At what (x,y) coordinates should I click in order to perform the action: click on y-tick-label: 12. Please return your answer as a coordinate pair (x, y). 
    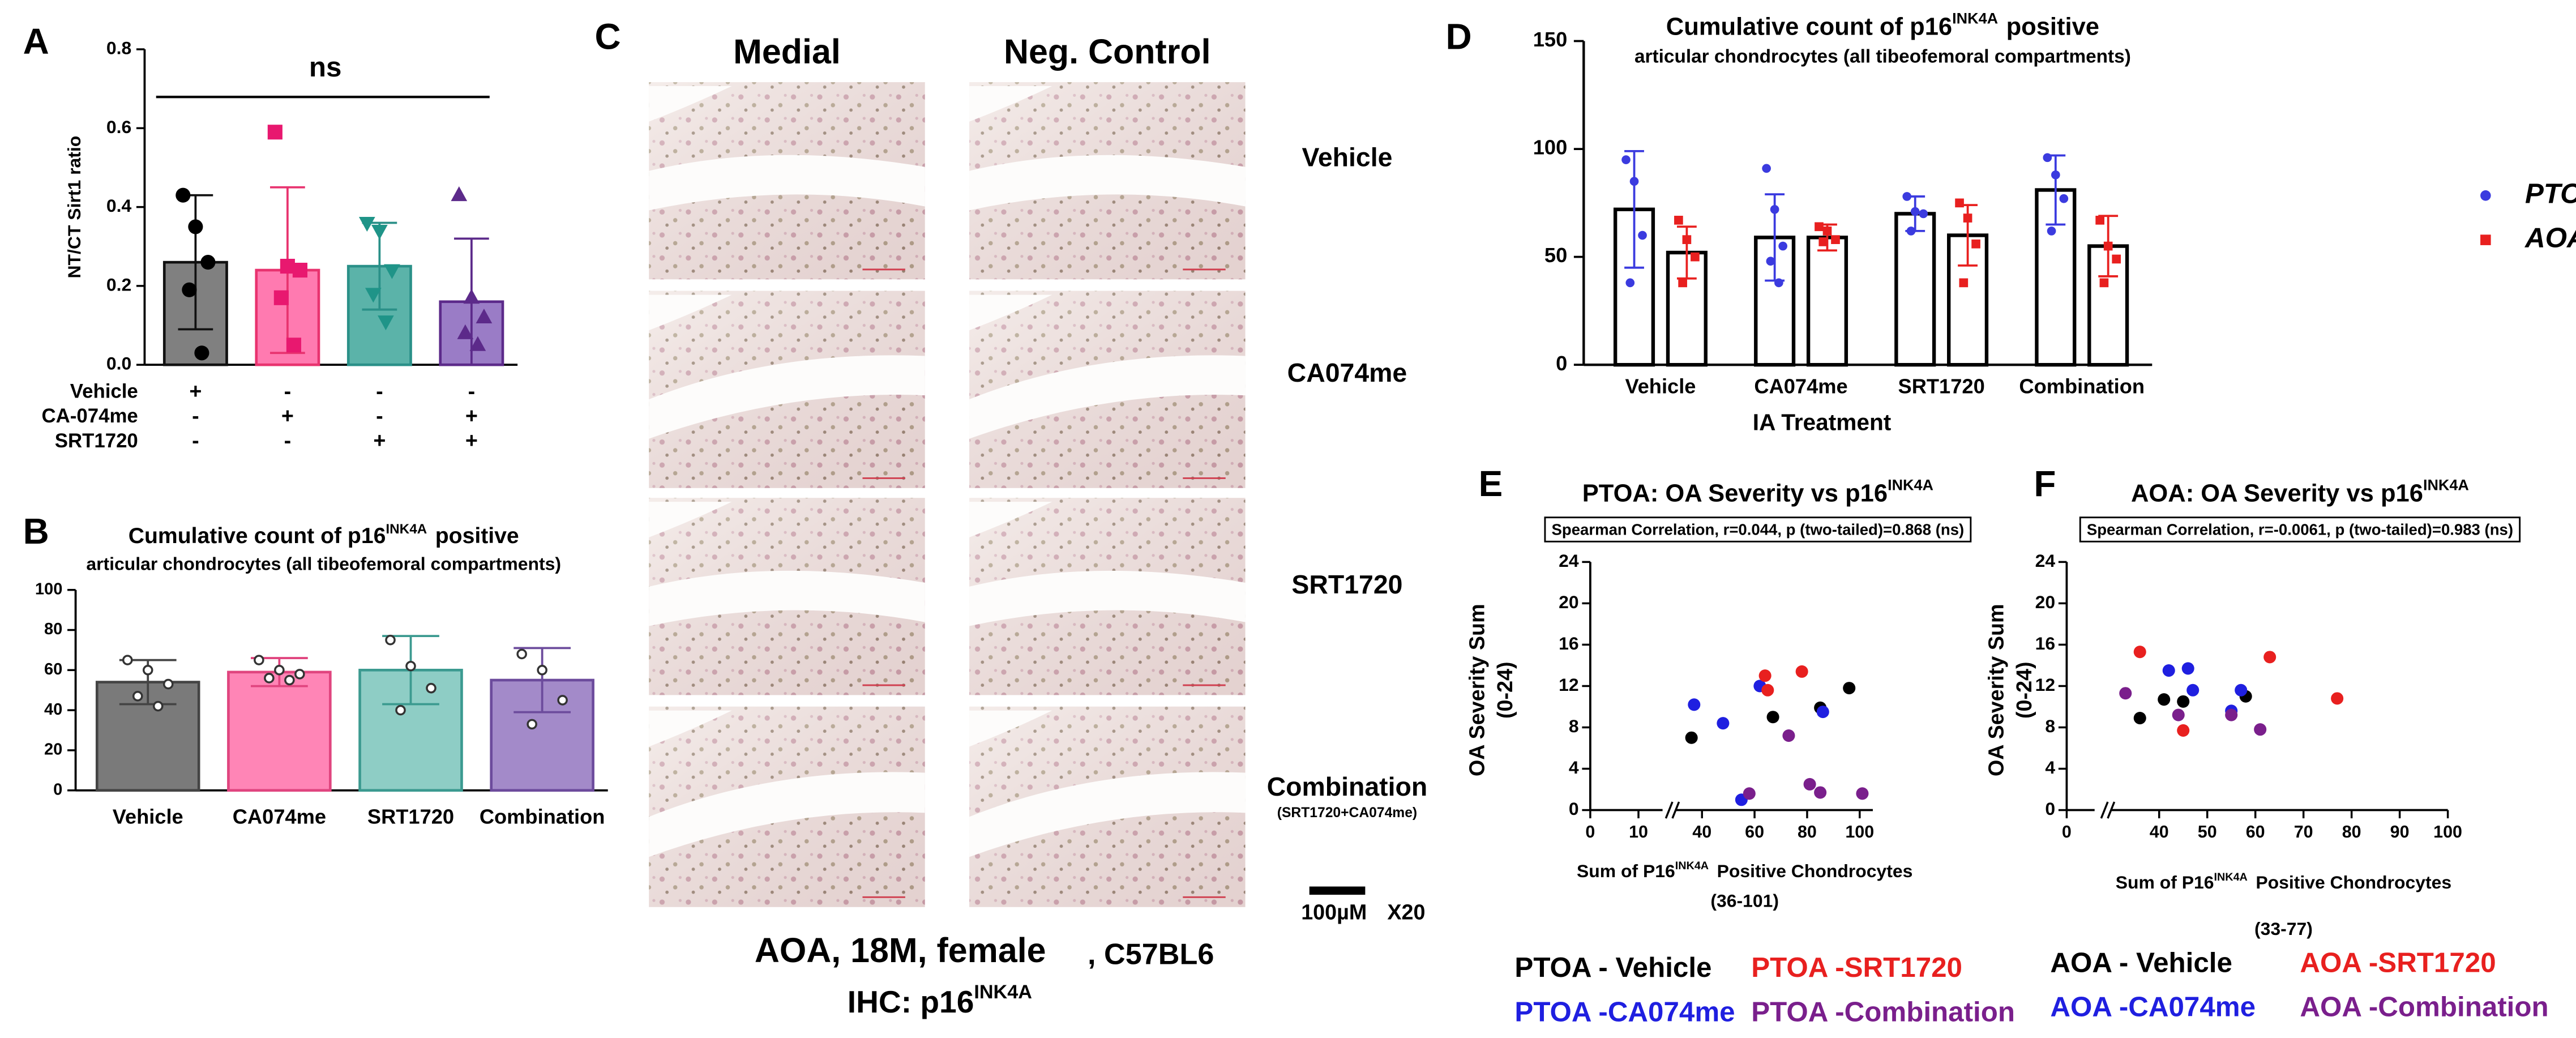
    Looking at the image, I should click on (2045, 684).